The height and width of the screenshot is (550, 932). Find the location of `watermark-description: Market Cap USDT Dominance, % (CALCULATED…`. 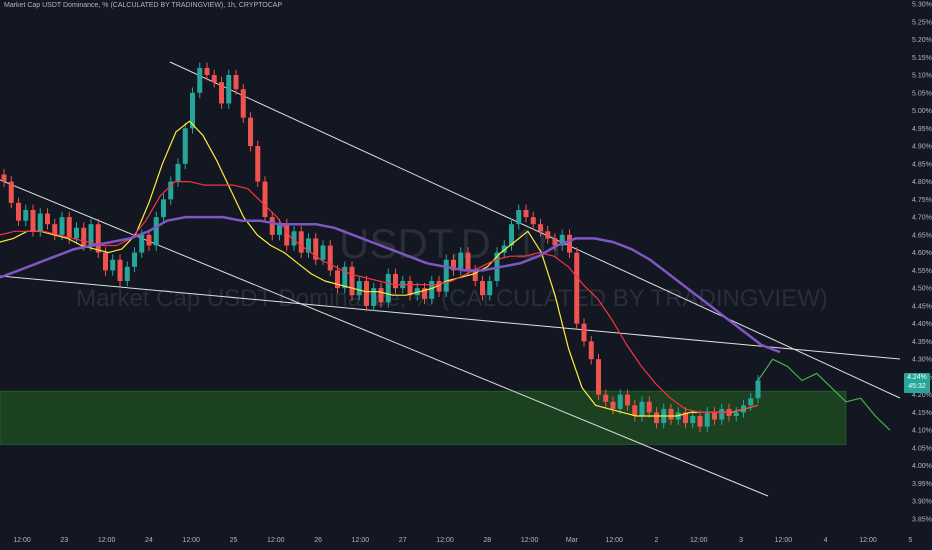

watermark-description: Market Cap USDT Dominance, % (CALCULATED… is located at coordinates (452, 298).